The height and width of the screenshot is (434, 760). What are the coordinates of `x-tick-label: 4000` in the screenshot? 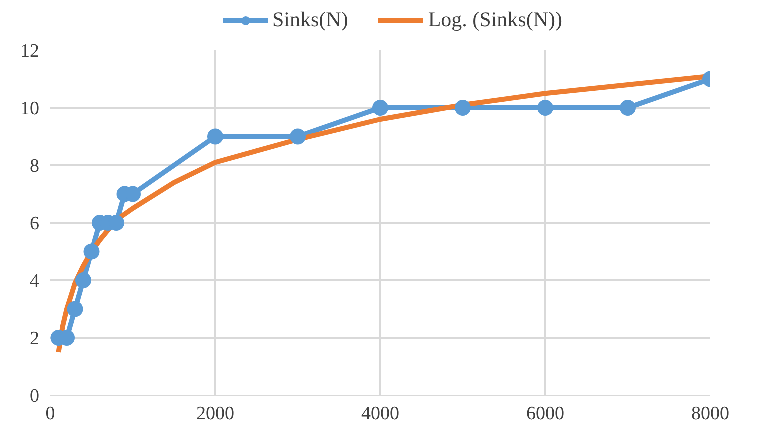 It's located at (381, 414).